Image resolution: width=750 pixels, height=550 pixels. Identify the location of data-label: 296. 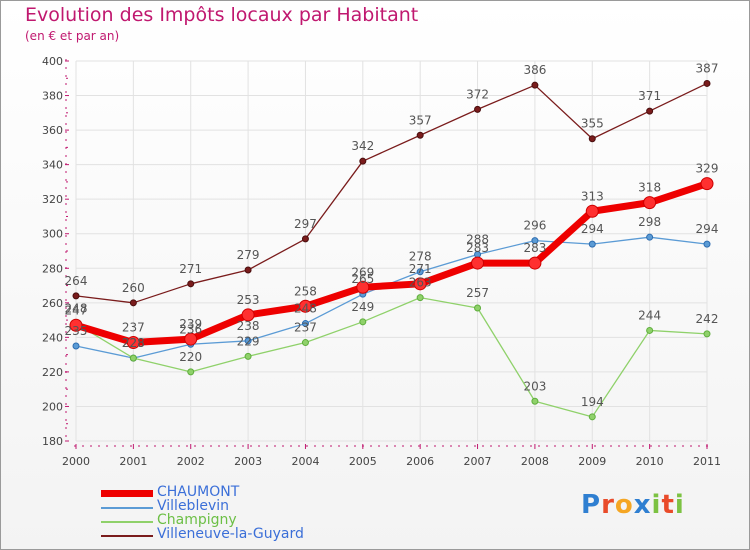
(534, 226).